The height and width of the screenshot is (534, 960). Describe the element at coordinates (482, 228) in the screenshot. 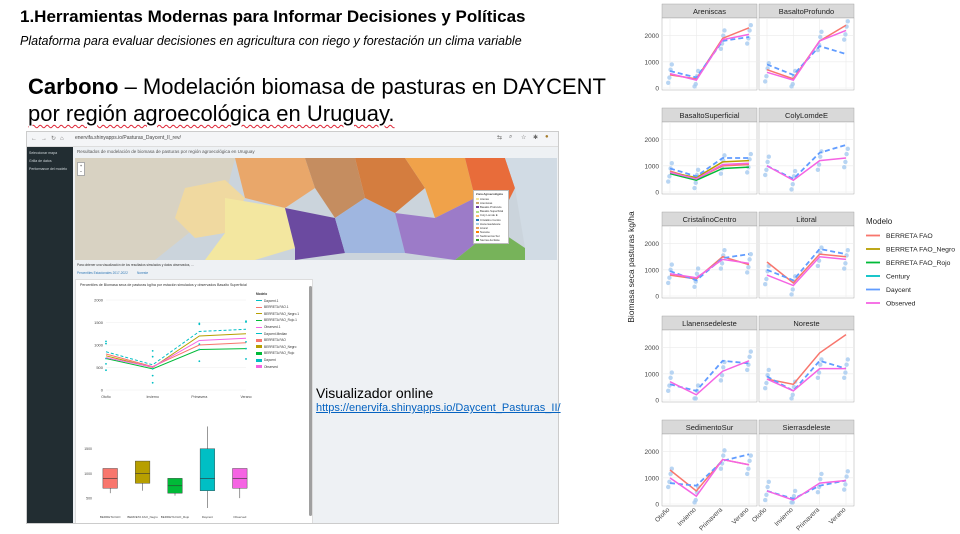

I see `map-legend-item: Litoral` at that location.